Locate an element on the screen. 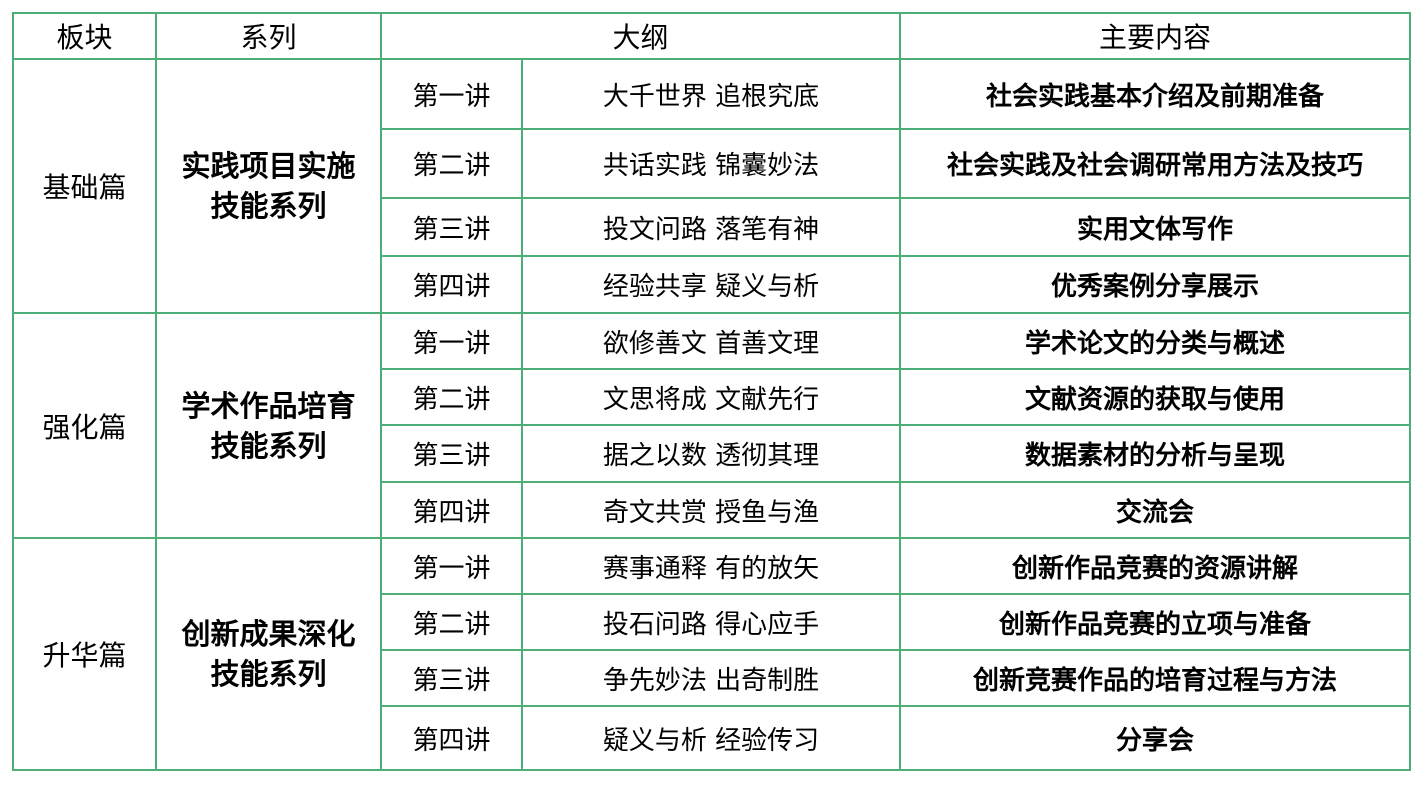 The height and width of the screenshot is (806, 1420). table-row: 第三讲 据之以数 透彻其理 数据素材的分析与呈现 is located at coordinates (712, 453).